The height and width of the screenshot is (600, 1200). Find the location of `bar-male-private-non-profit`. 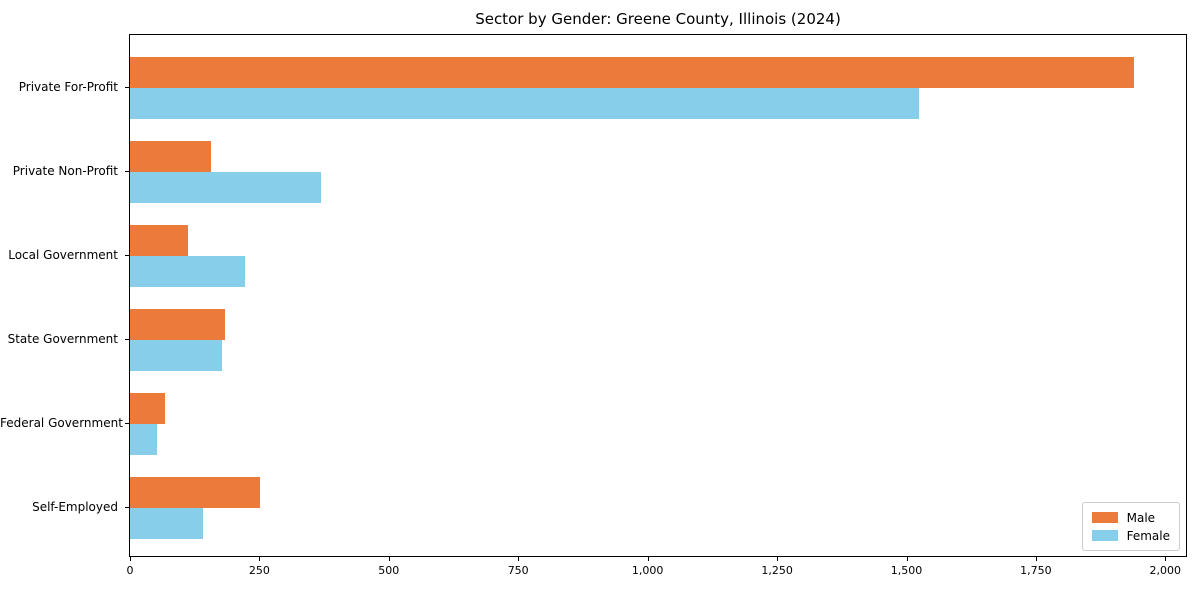

bar-male-private-non-profit is located at coordinates (171, 156).